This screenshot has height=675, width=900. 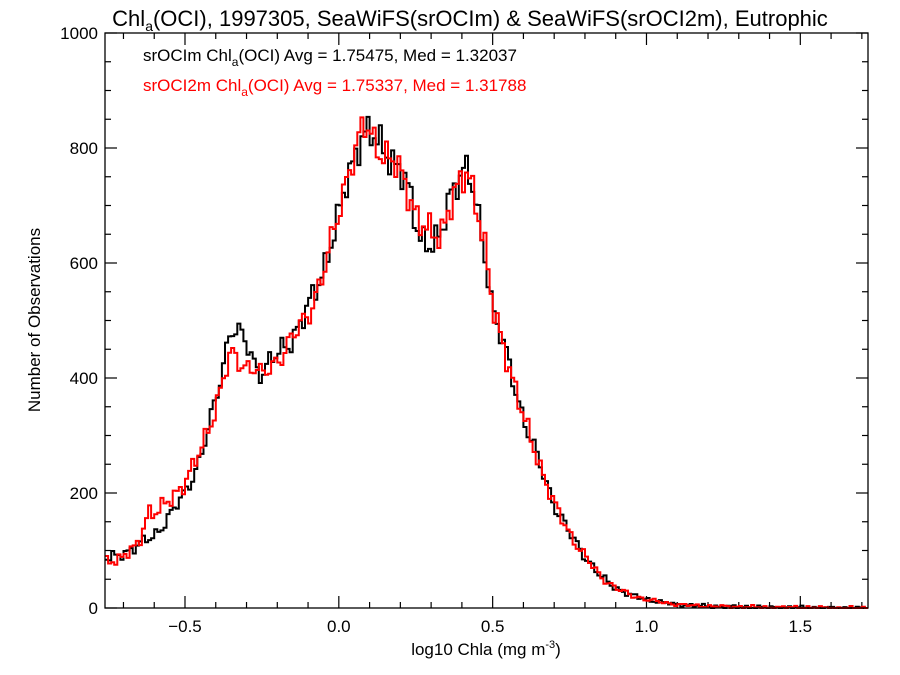 What do you see at coordinates (478, 649) in the screenshot?
I see `x-axis-label-text: log10 Chla (mg m` at bounding box center [478, 649].